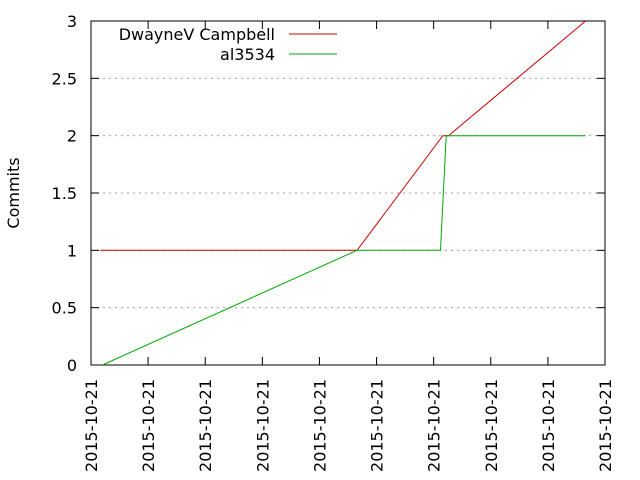 This screenshot has height=480, width=640. I want to click on y-tick-labels: 0 0.5 1 1.5 2 2.5 3, so click(64, 193).